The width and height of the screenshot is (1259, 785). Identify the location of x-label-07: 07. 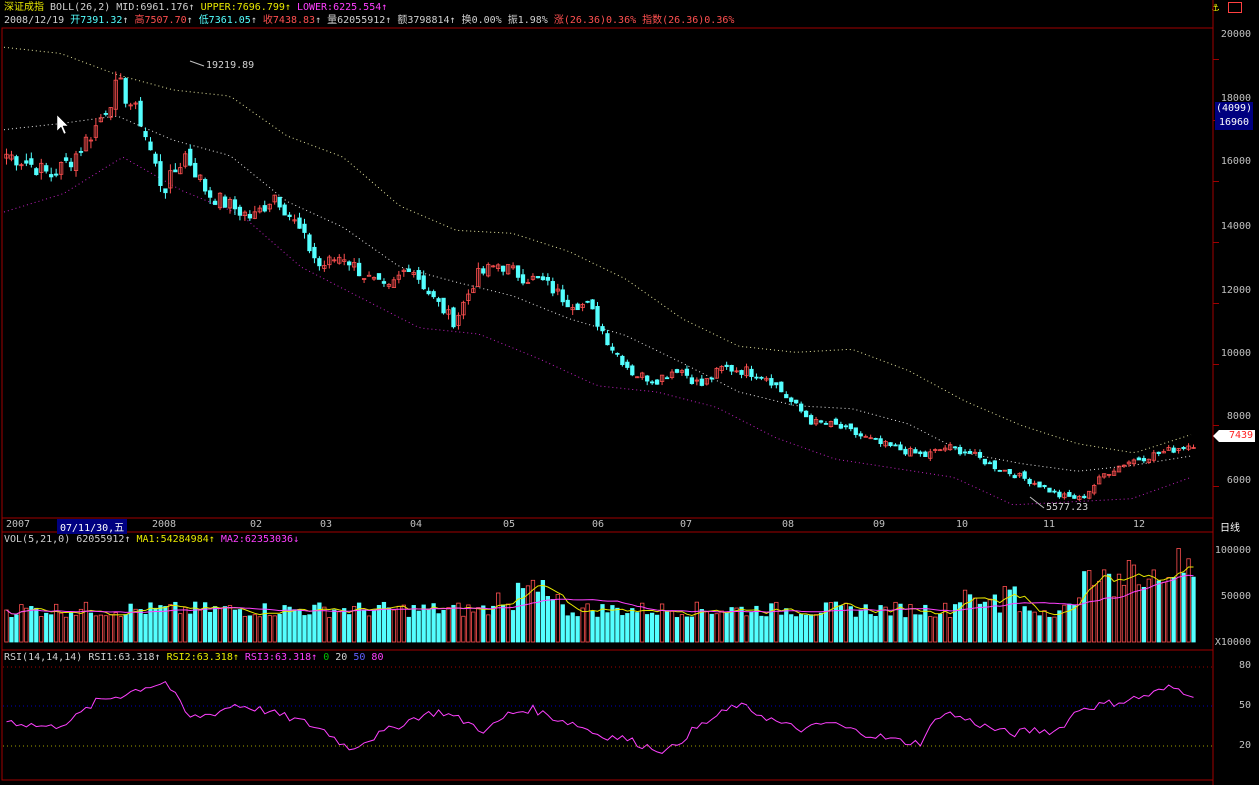
(686, 524).